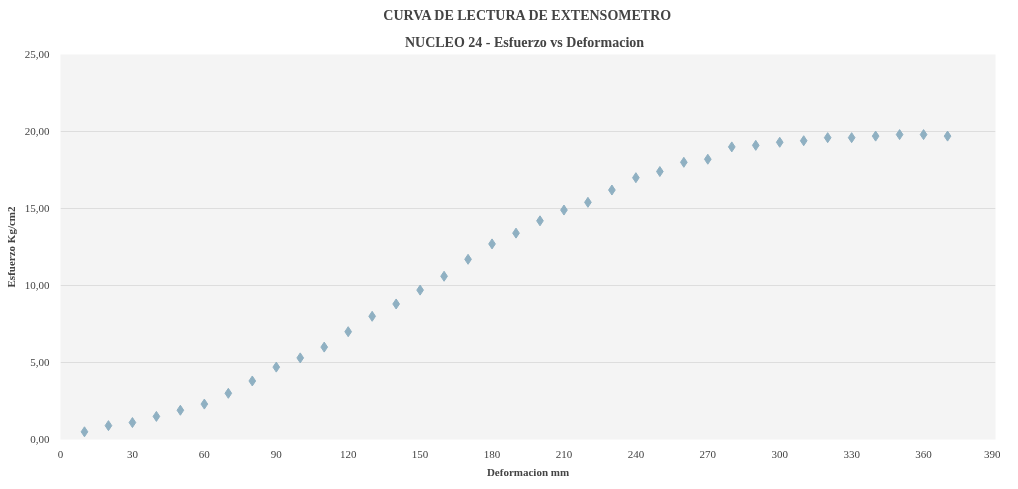  I want to click on x-tick-label: 0, so click(60, 453).